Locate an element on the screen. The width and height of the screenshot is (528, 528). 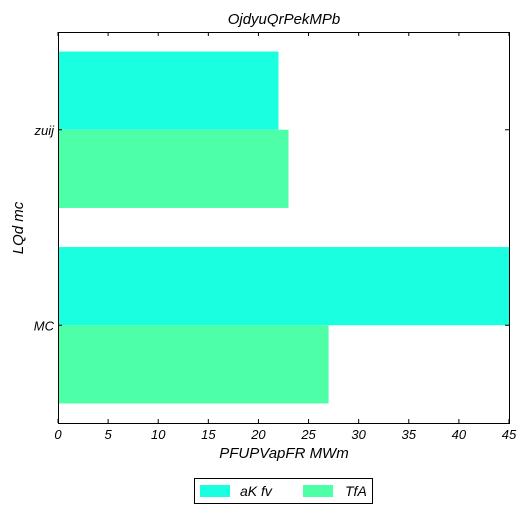
bar-TfA-zuij is located at coordinates (173, 168).